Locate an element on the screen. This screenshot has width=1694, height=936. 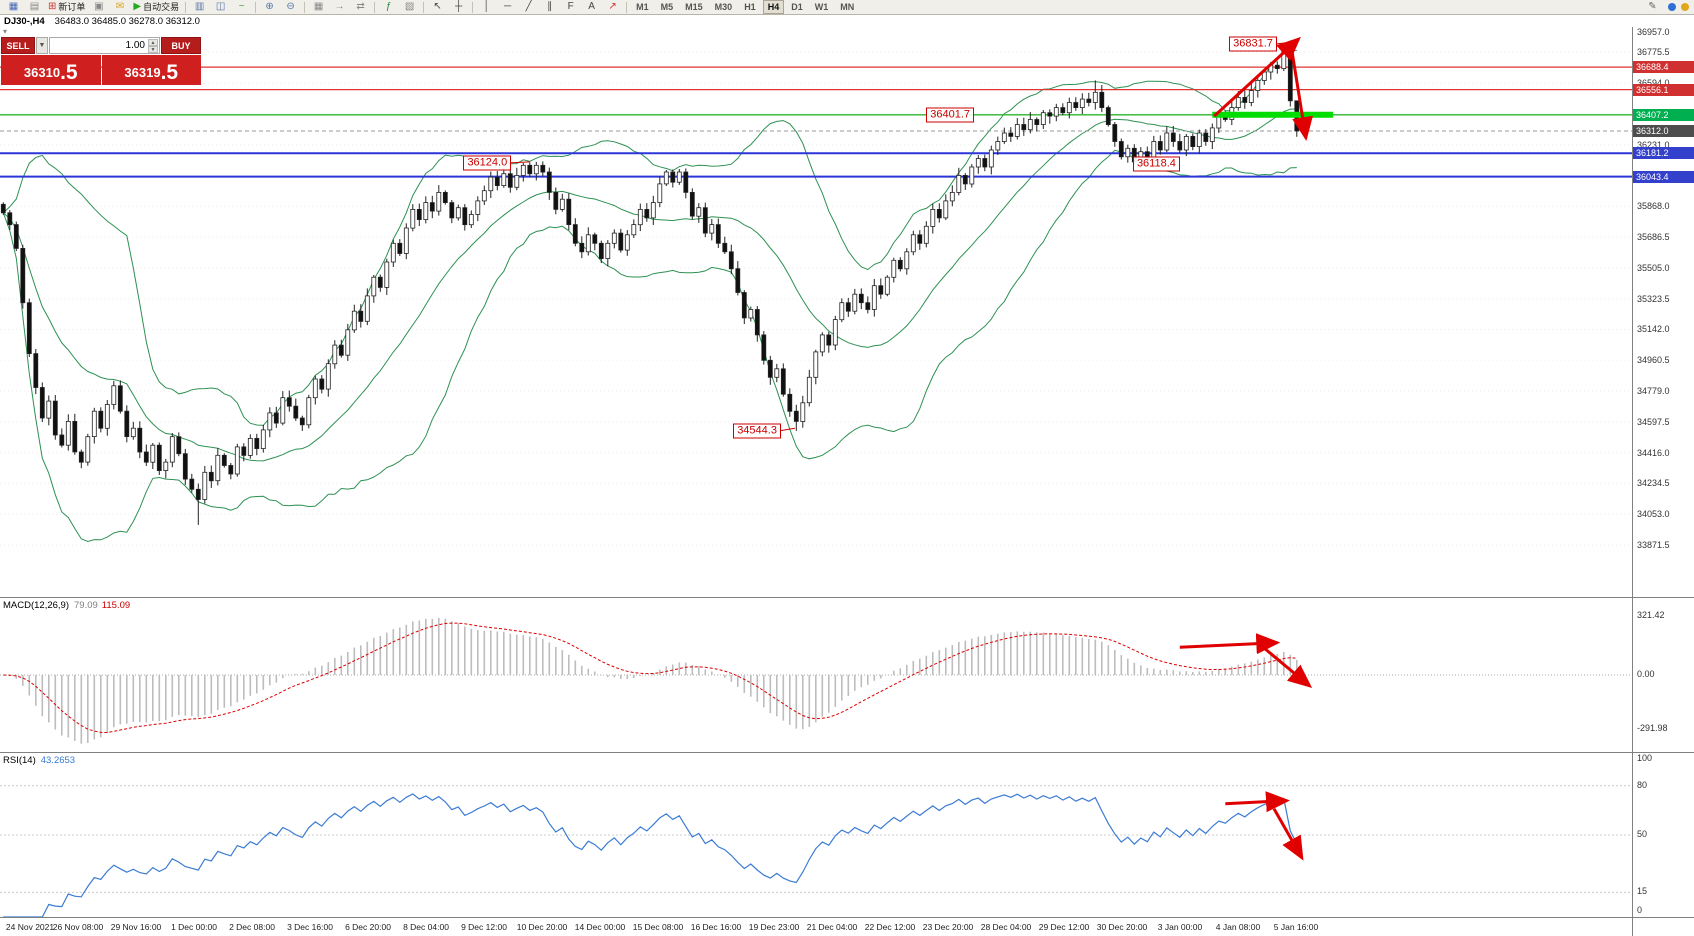
tile-windows-icon: ▦ is located at coordinates (318, 6).